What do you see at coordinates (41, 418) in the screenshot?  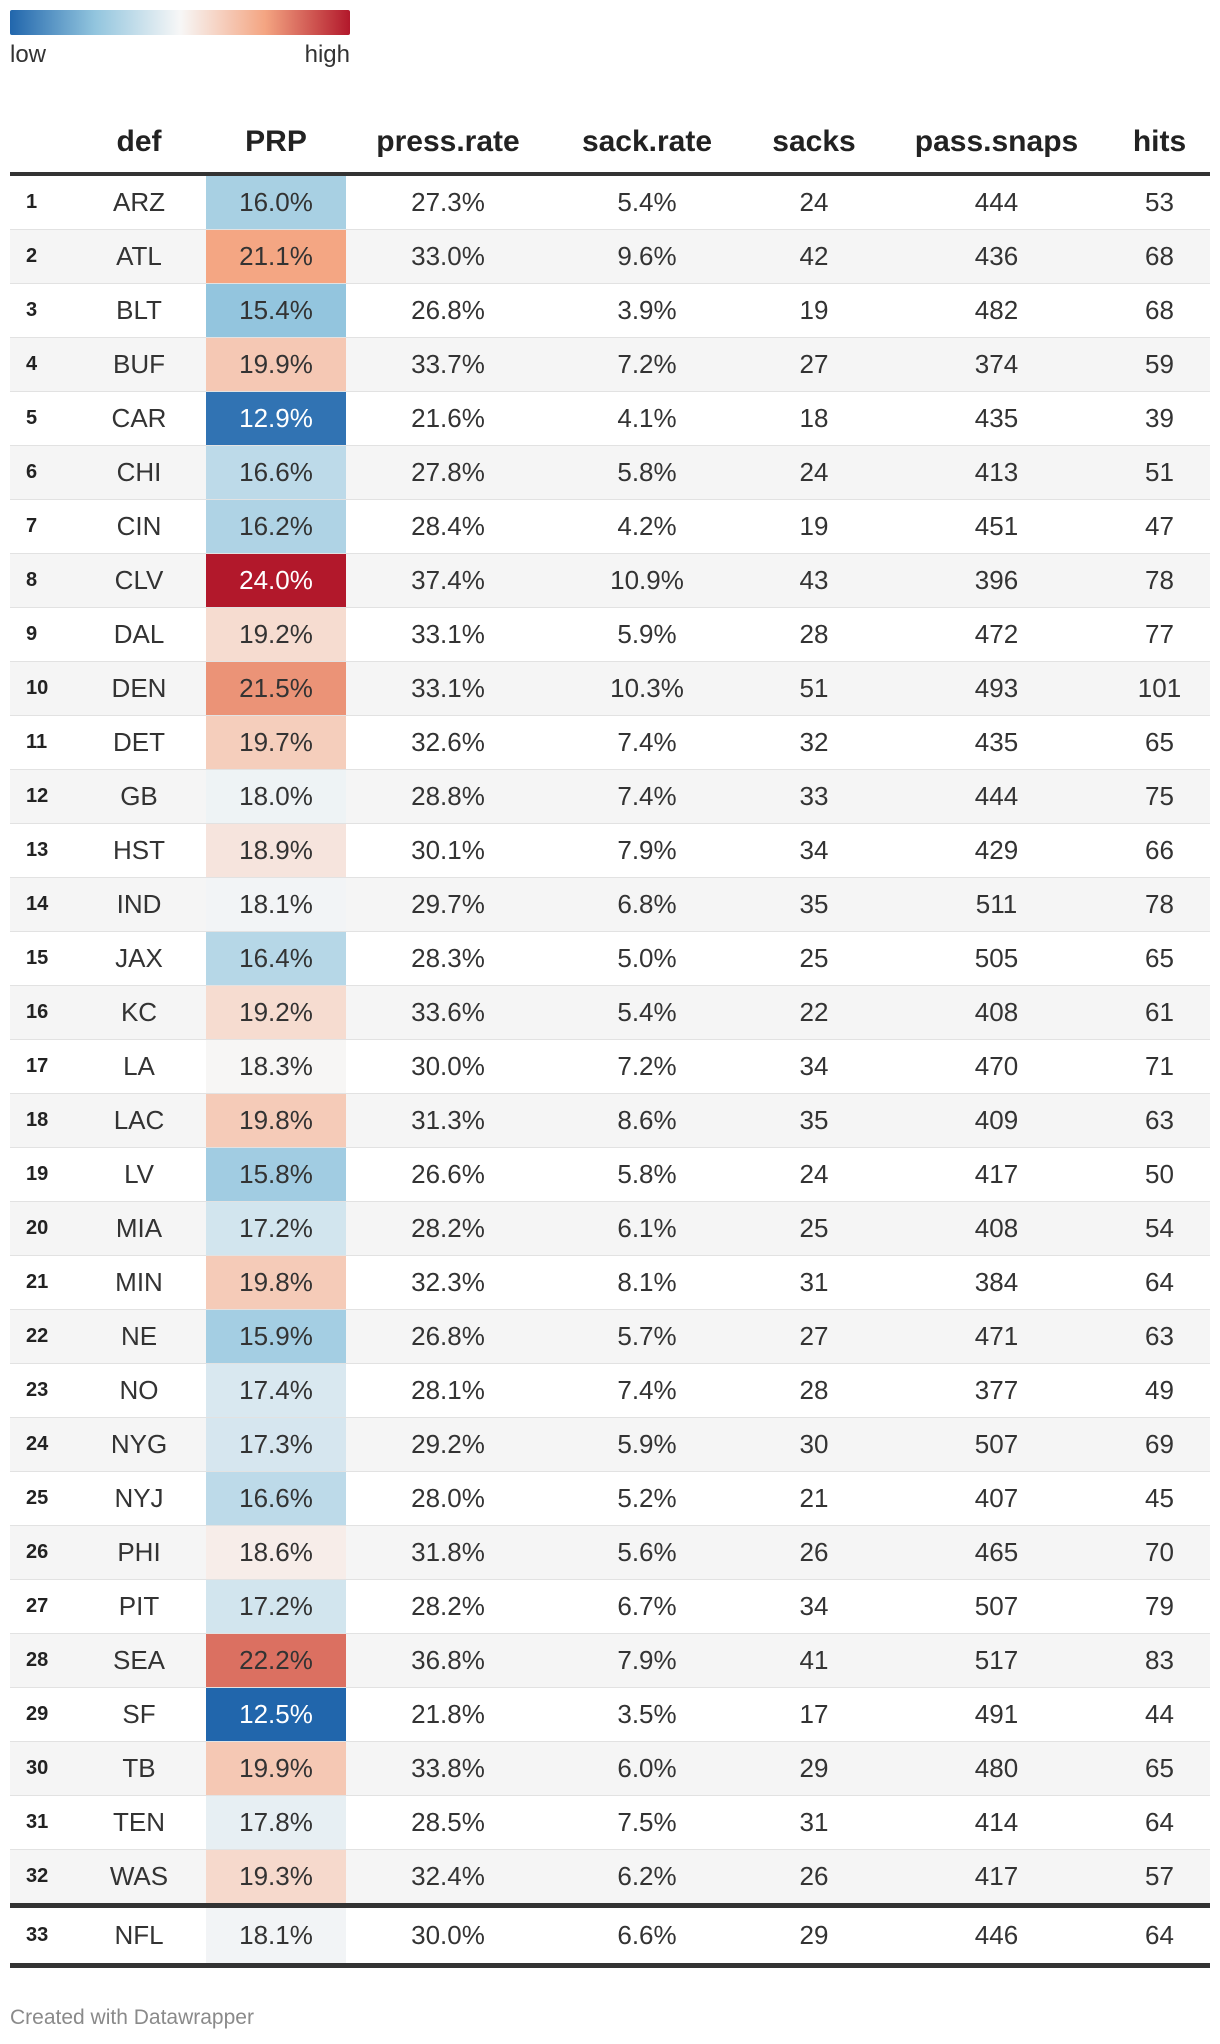 I see `rank-cell: 5` at bounding box center [41, 418].